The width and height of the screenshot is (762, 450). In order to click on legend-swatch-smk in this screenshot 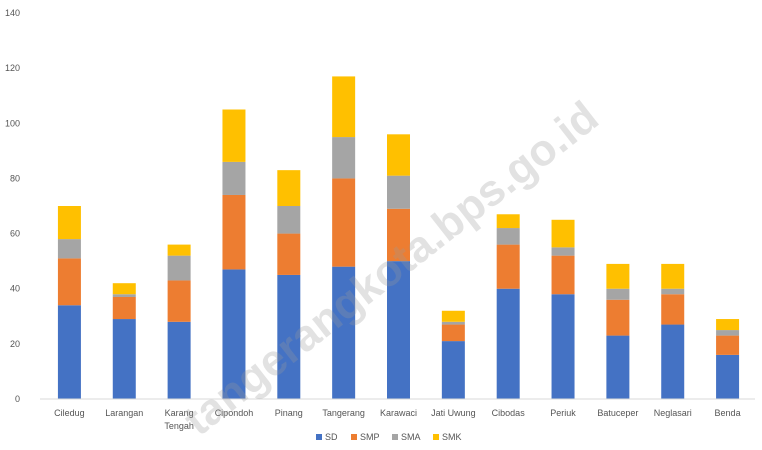, I will do `click(436, 437)`.